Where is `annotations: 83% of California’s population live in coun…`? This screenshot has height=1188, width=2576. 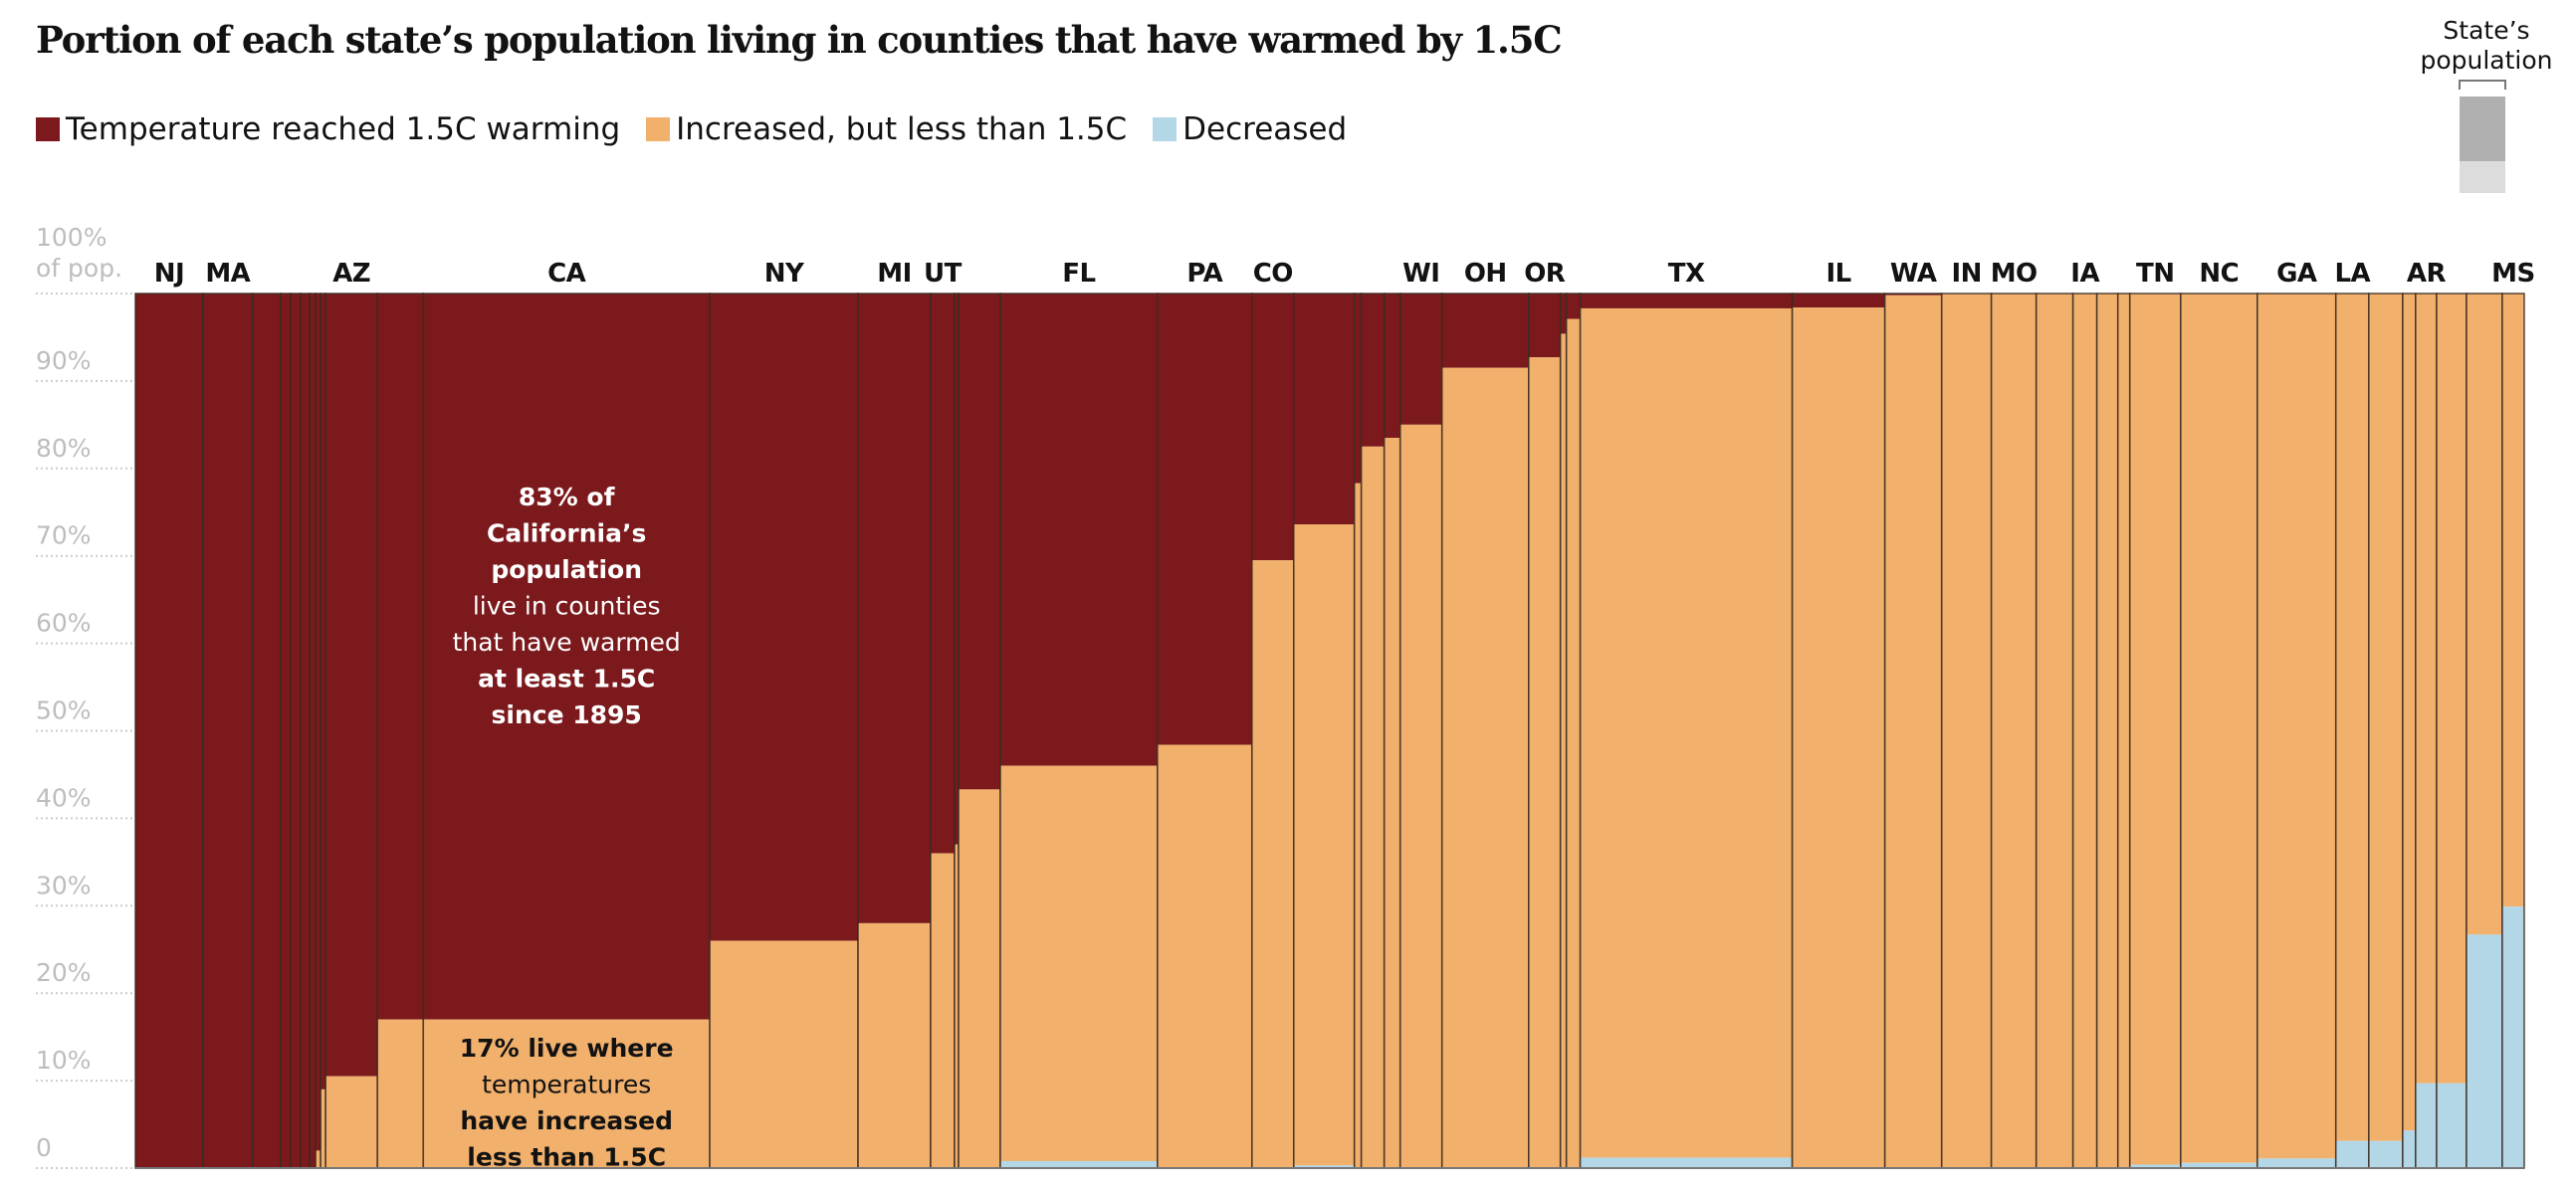
annotations: 83% of California’s population live in coun… is located at coordinates (567, 827).